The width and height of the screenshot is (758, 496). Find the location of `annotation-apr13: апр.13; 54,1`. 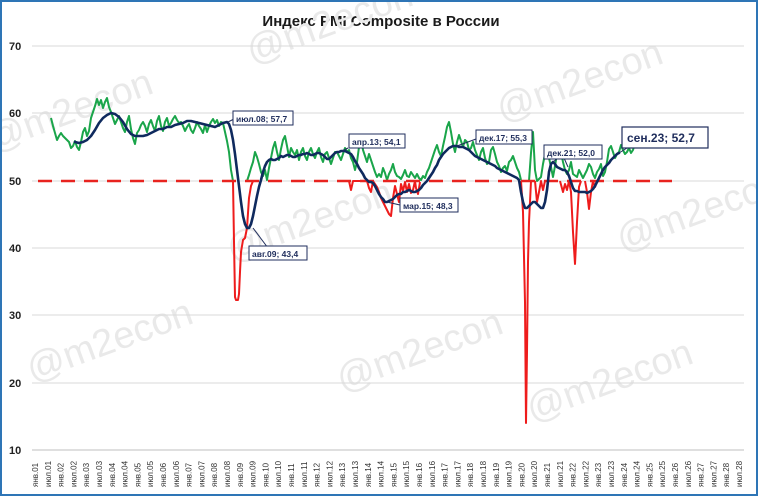

annotation-apr13: апр.13; 54,1 is located at coordinates (373, 142).